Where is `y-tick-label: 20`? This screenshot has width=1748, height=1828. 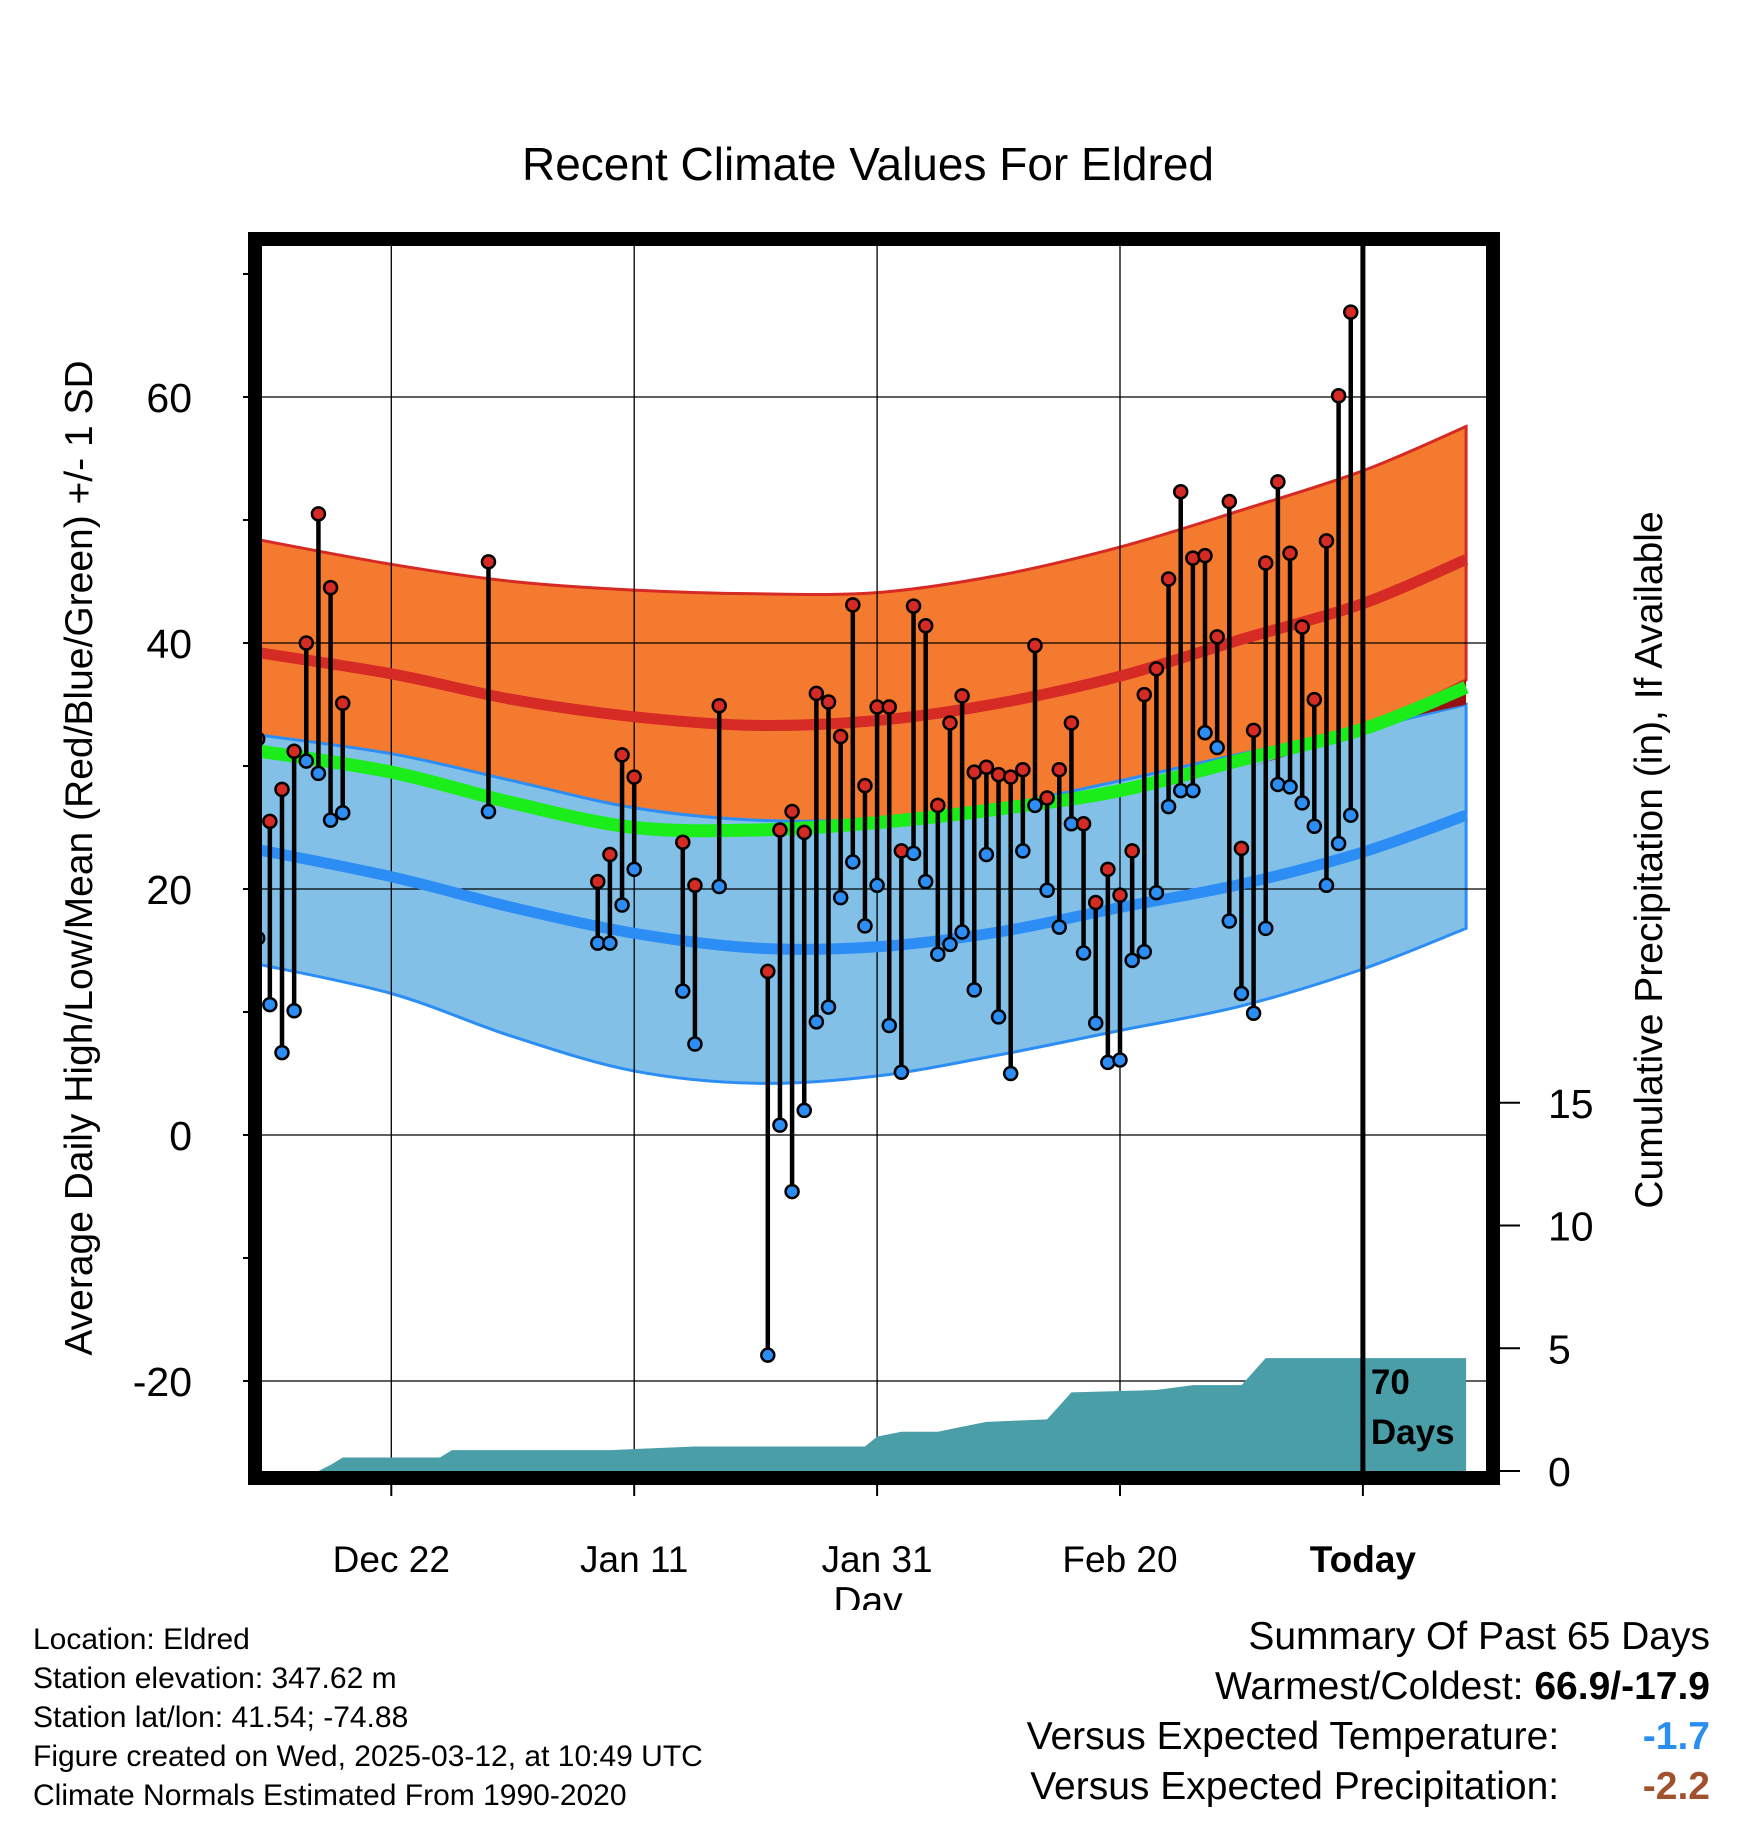 y-tick-label: 20 is located at coordinates (169, 890).